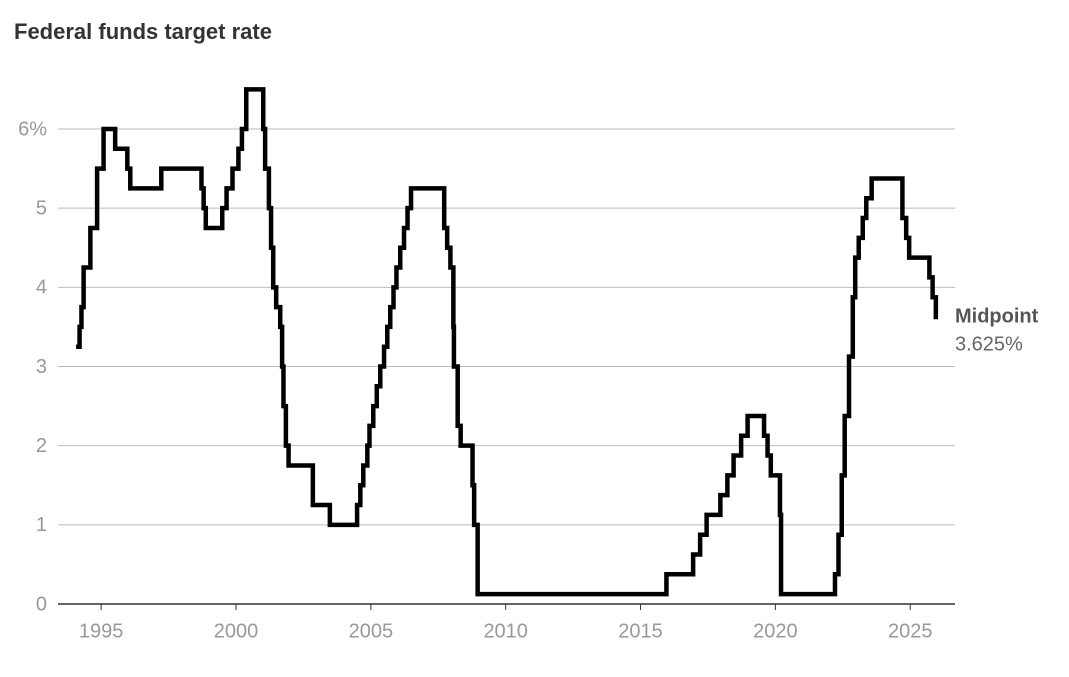  Describe the element at coordinates (41, 208) in the screenshot. I see `y-tick-label: 5` at that location.